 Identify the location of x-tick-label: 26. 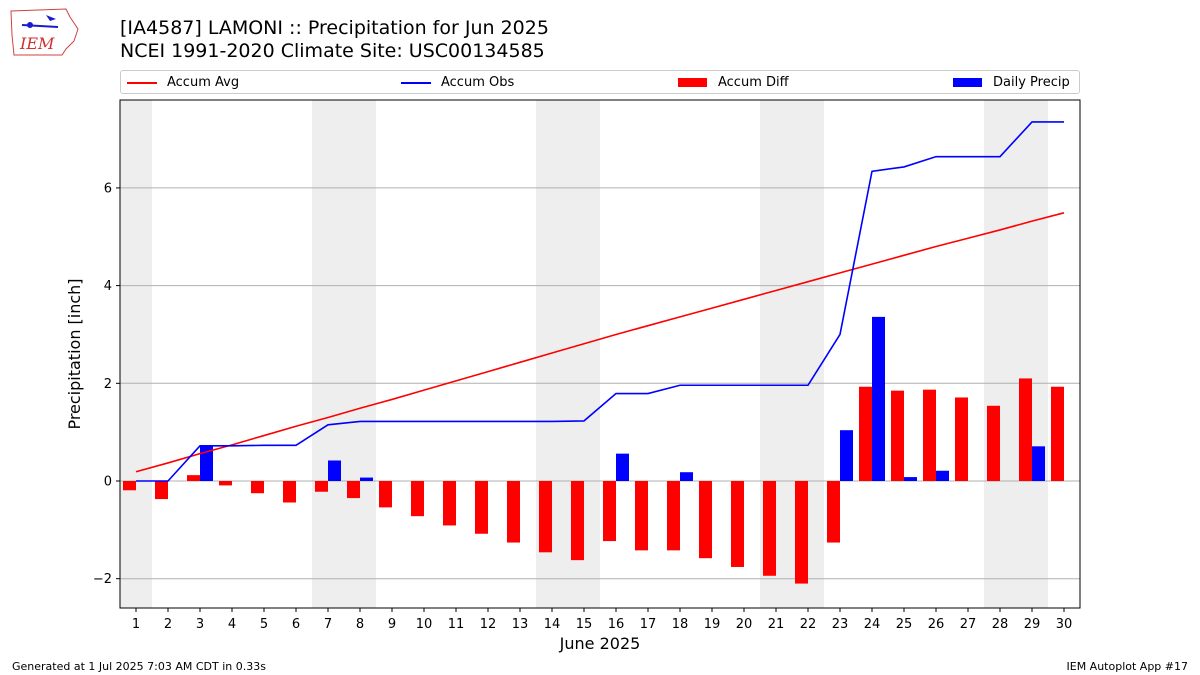
(936, 624).